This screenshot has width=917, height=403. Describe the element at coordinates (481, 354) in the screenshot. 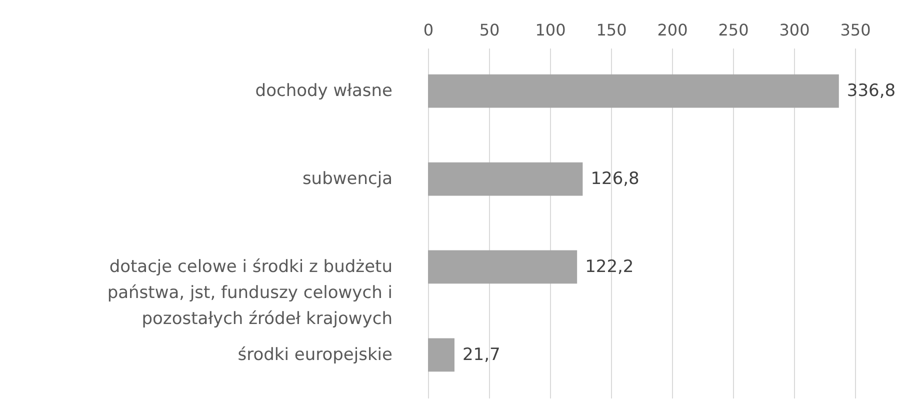

I see `data-label: 21,7` at that location.